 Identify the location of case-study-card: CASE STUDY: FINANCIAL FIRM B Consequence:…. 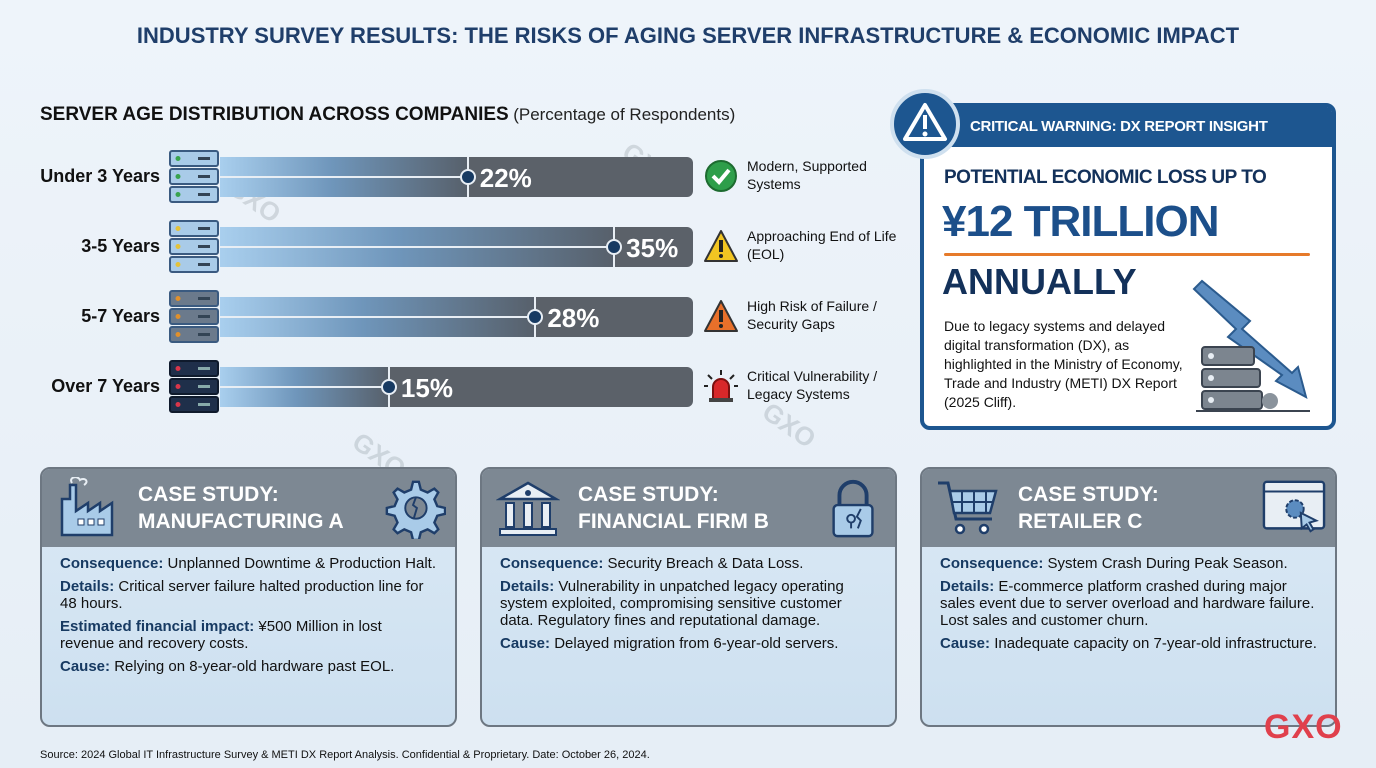
(688, 597).